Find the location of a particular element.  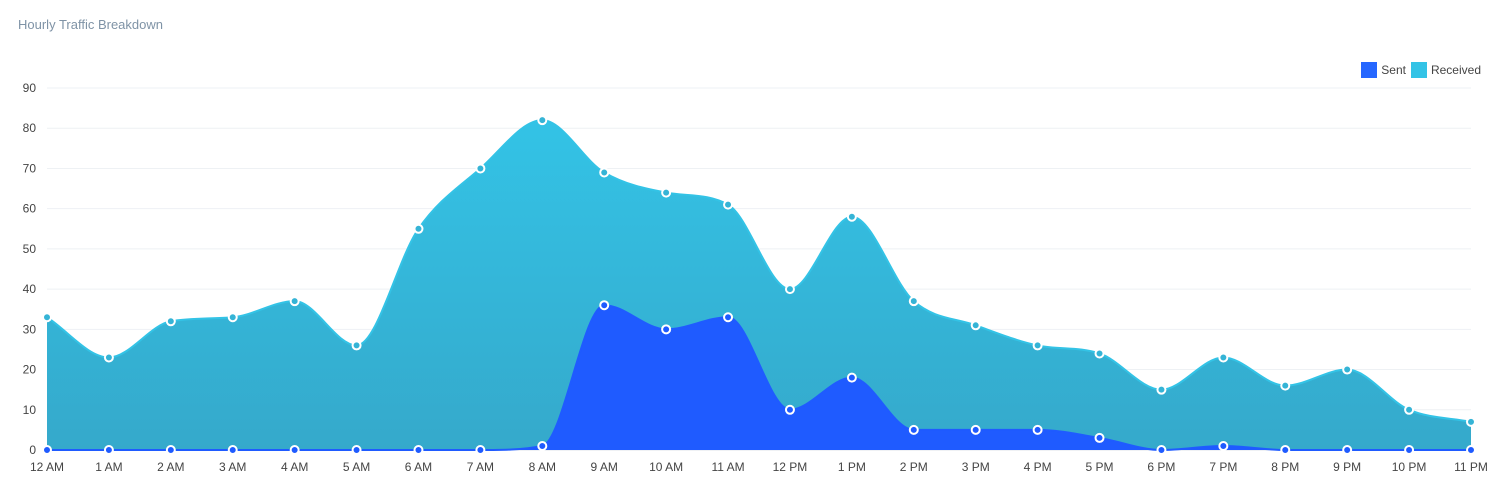

legend-item-sent: Sent is located at coordinates (1383, 70).